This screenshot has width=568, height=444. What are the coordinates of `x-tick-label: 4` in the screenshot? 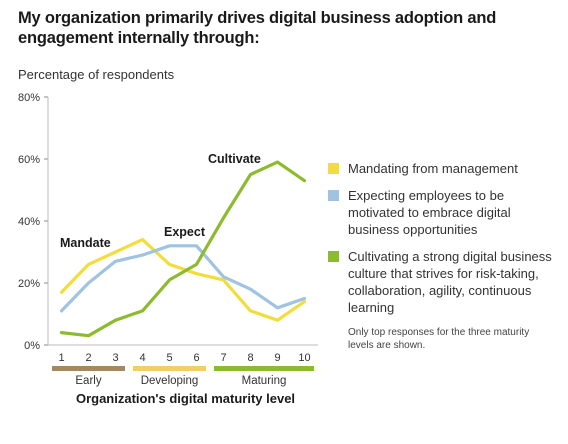 It's located at (142, 358).